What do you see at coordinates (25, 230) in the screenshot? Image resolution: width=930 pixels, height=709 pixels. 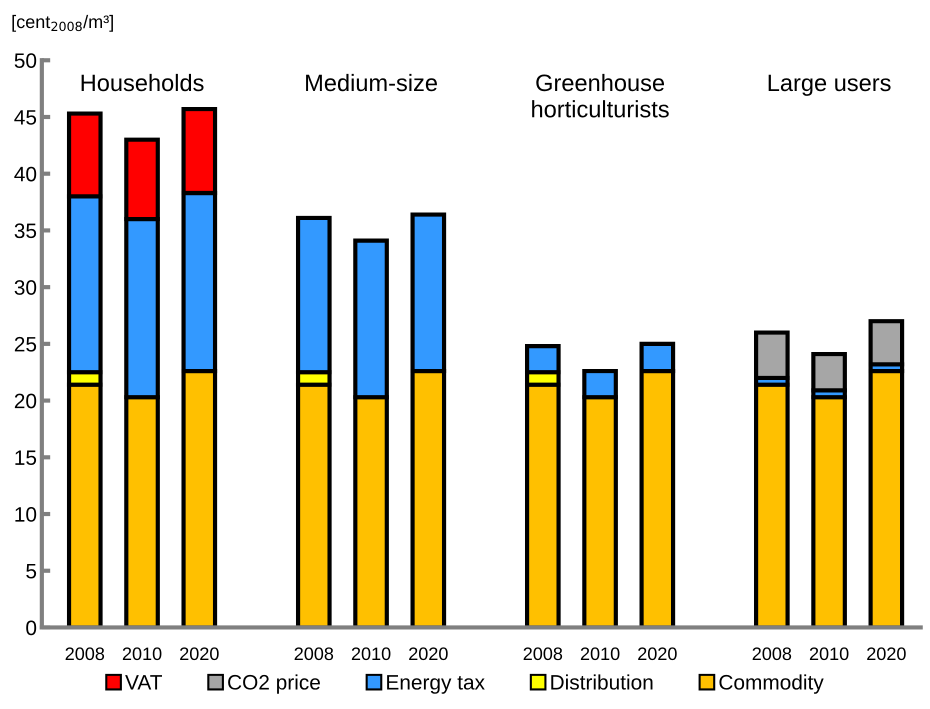 I see `y-tick-label: 35` at bounding box center [25, 230].